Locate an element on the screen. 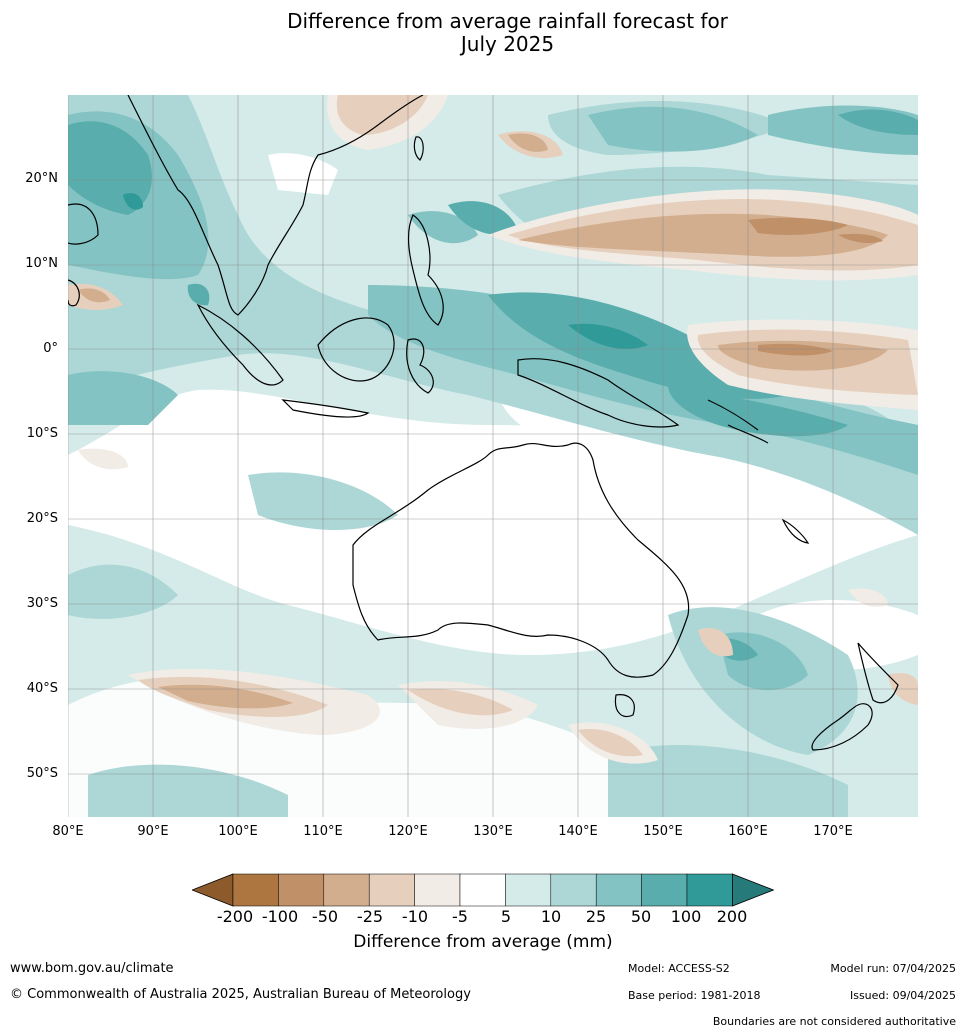 The width and height of the screenshot is (965, 1035). cbar-tick-neg100: -100 is located at coordinates (280, 916).